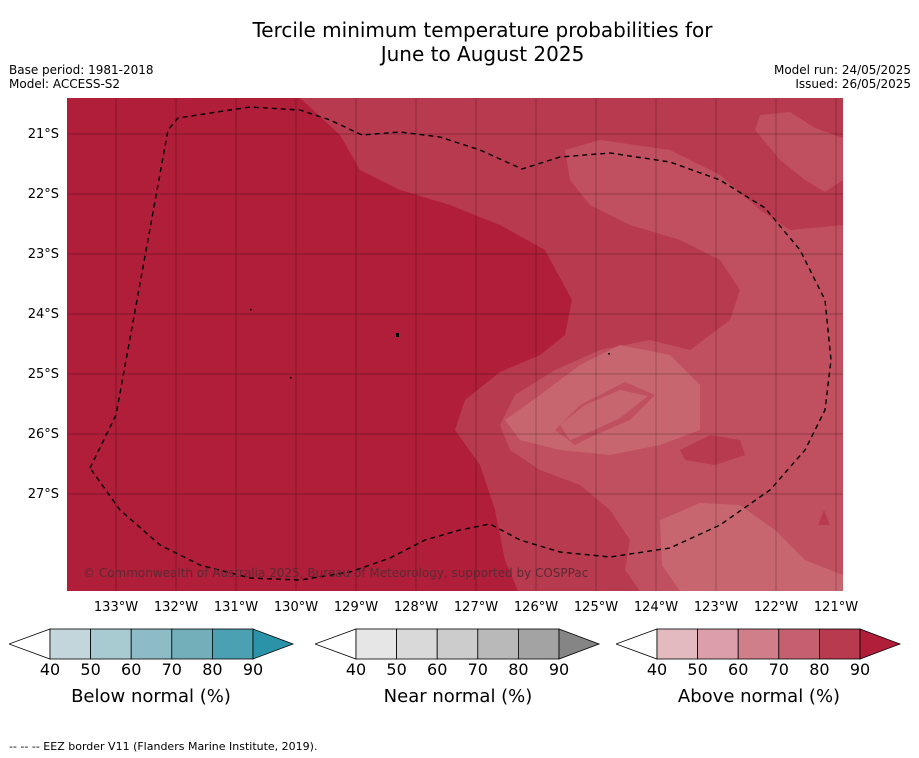 This screenshot has width=919, height=758. I want to click on region-70-east, so click(799, 152).